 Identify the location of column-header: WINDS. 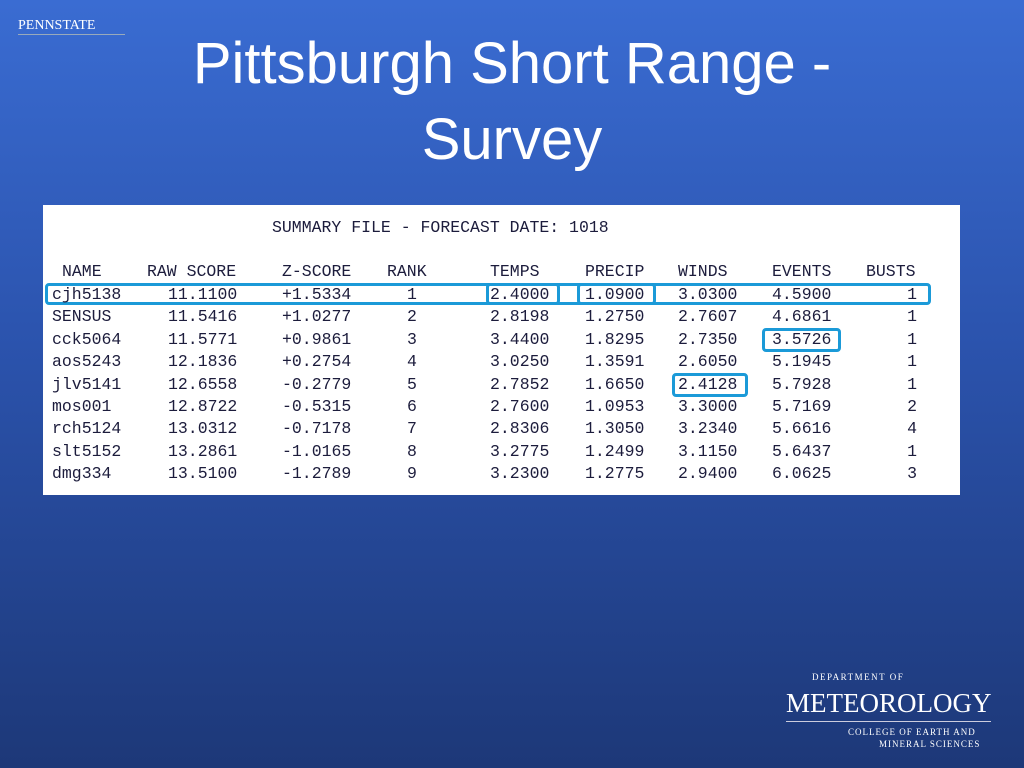
(703, 271).